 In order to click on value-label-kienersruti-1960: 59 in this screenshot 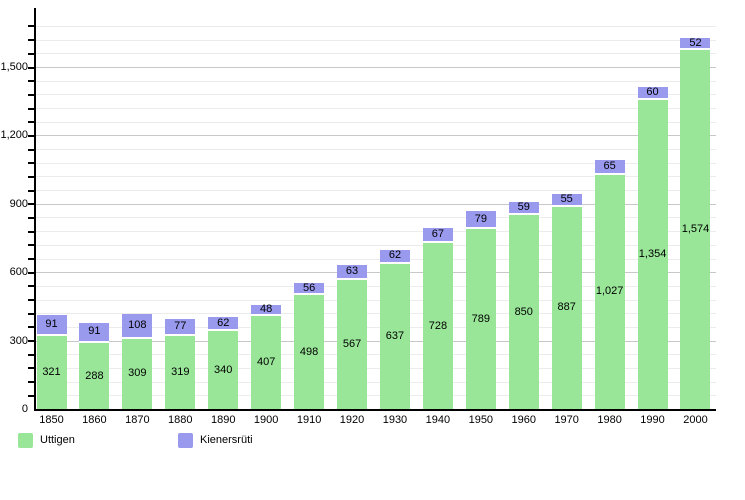, I will do `click(523, 206)`.